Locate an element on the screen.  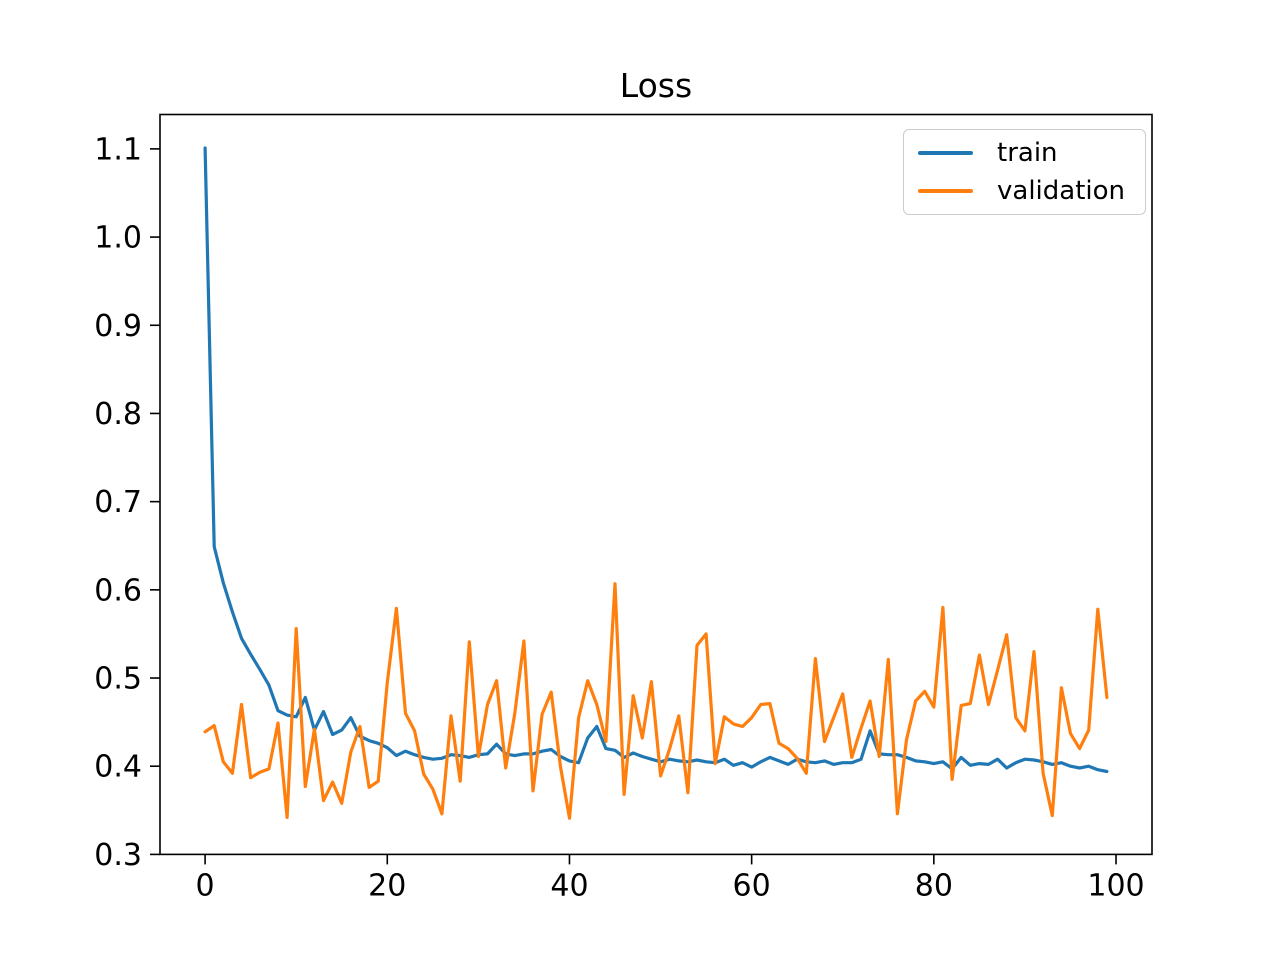
y-tick-label: 1.1 is located at coordinates (118, 149).